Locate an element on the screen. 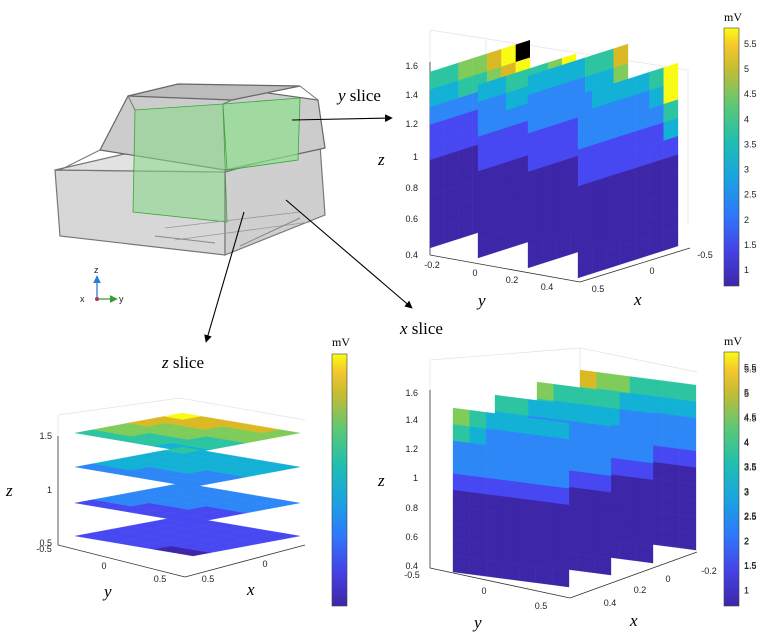 The width and height of the screenshot is (768, 637). plot3-x-tick: 0.4 is located at coordinates (610, 603).